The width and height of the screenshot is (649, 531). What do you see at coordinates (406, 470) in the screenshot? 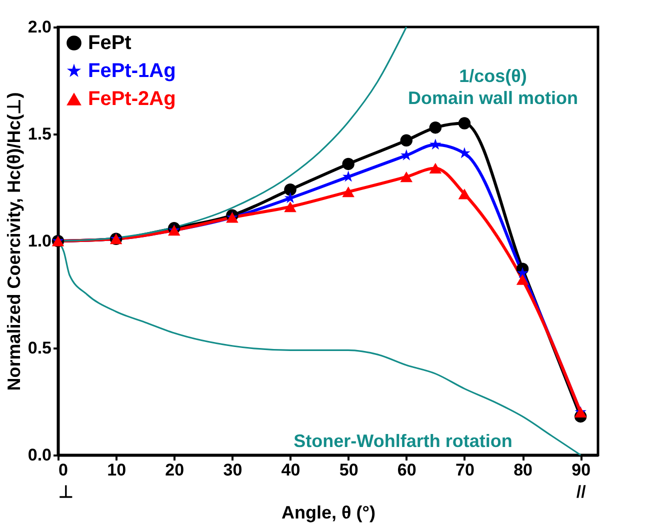
I see `x-tick-label: 60` at bounding box center [406, 470].